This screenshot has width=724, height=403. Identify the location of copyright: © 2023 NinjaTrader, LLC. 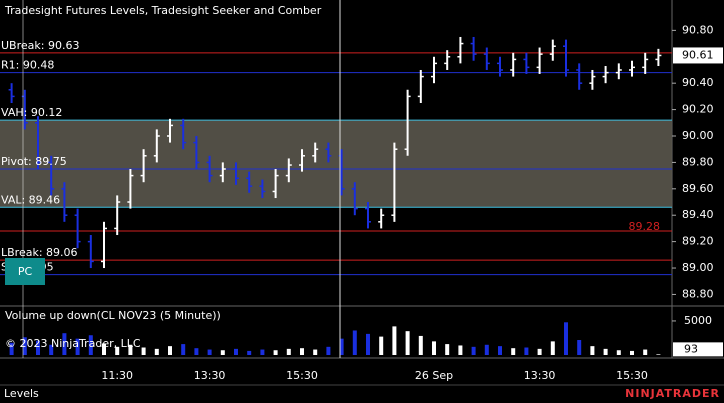
(73, 343).